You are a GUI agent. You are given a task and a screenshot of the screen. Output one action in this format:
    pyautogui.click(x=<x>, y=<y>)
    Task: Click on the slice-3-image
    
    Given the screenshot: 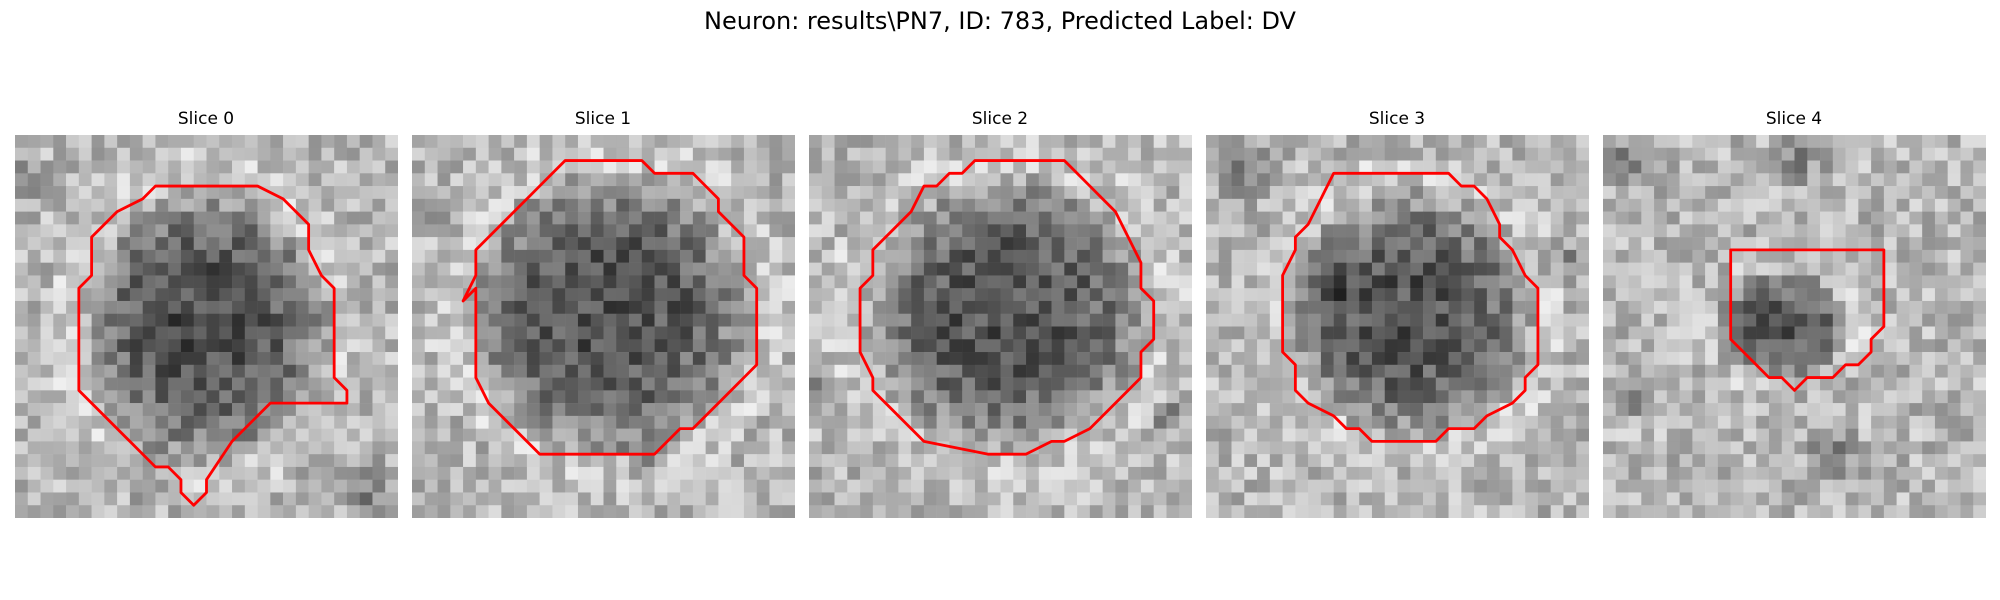 What is the action you would take?
    pyautogui.click(x=1397, y=326)
    